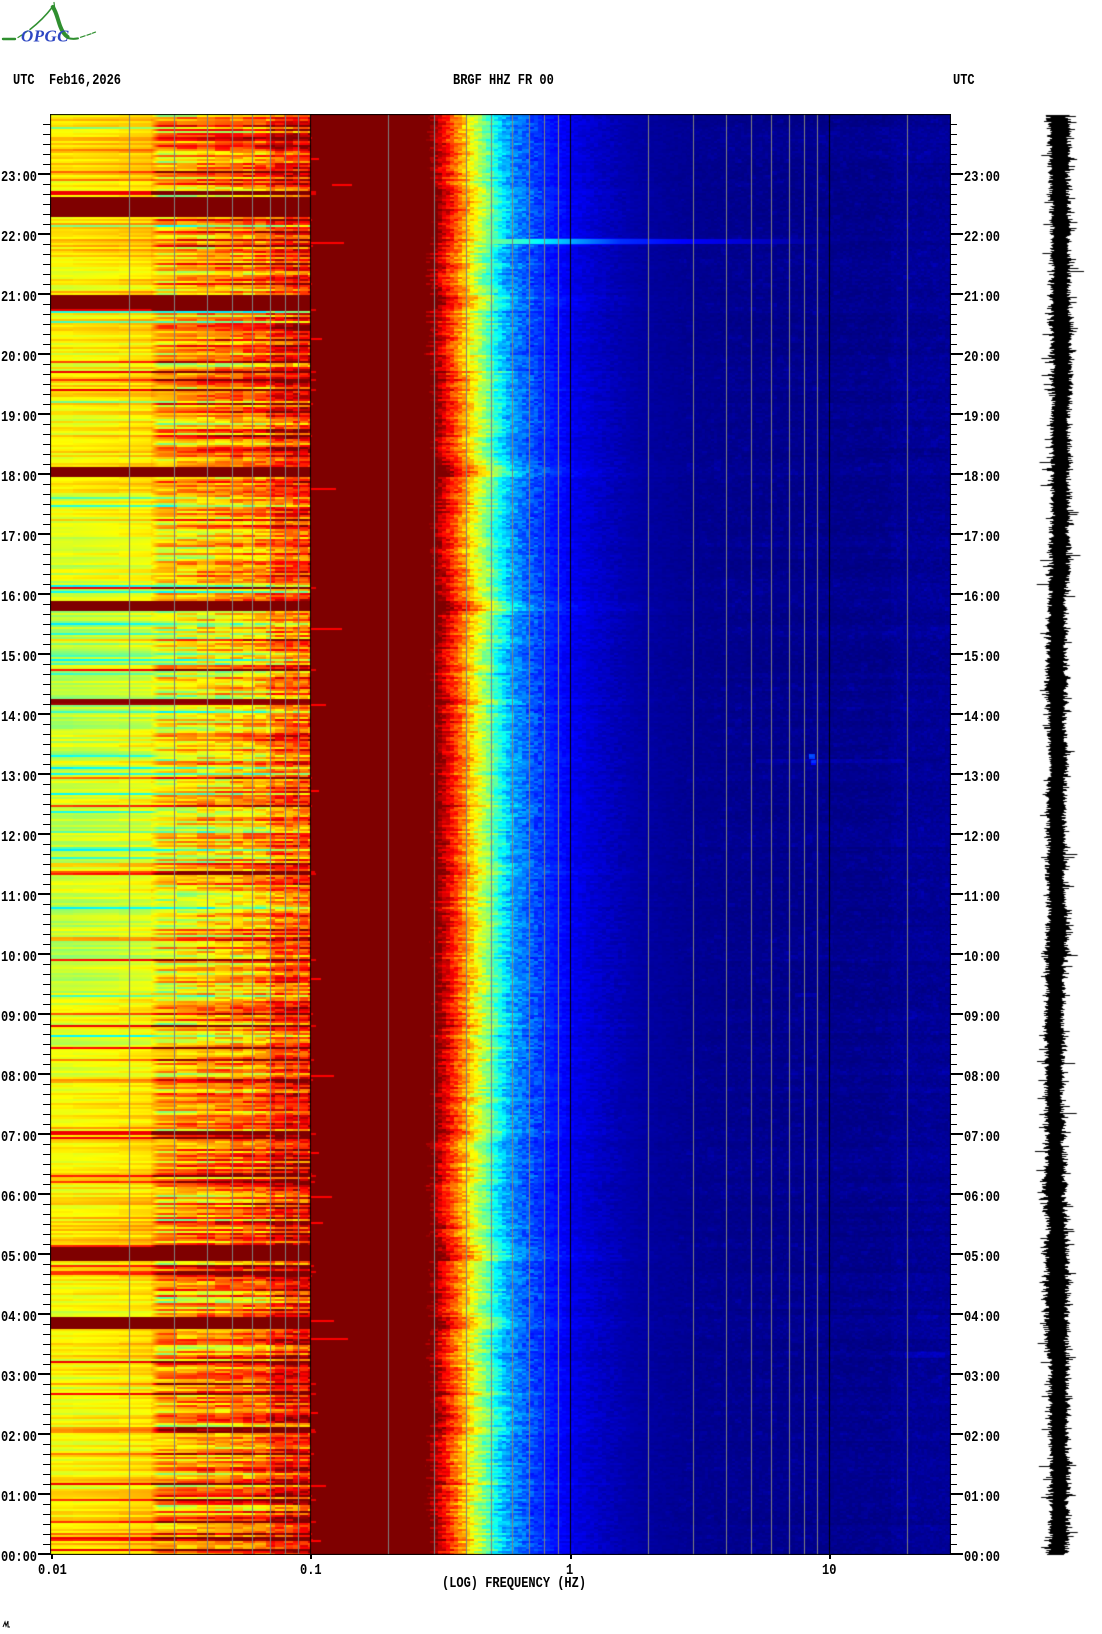 This screenshot has height=1634, width=1102. I want to click on svg-text: OPGC, so click(45, 36).